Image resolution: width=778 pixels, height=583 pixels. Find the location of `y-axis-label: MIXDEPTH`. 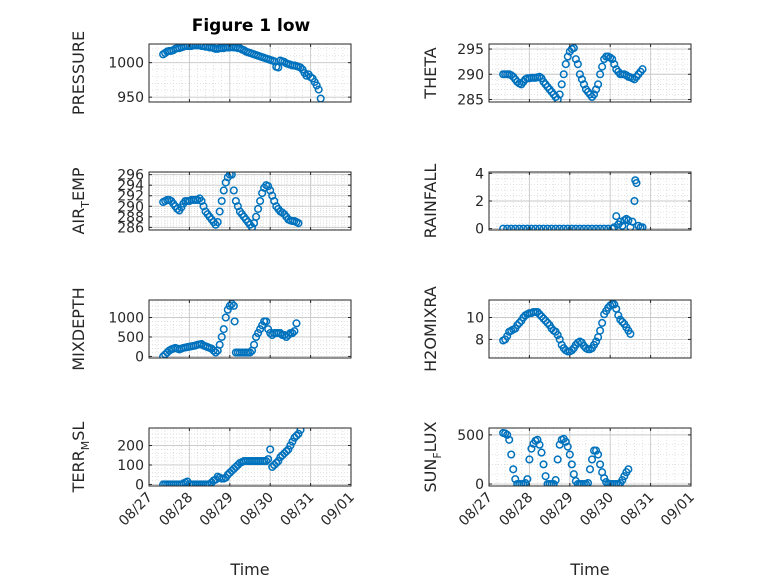

y-axis-label: MIXDEPTH is located at coordinates (78, 328).